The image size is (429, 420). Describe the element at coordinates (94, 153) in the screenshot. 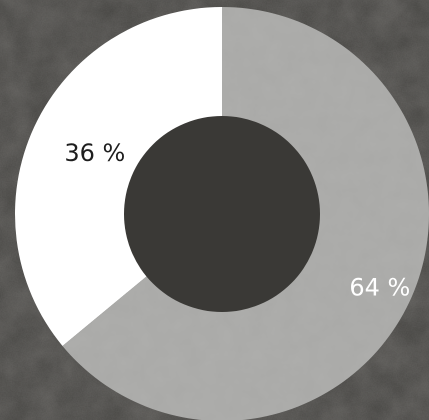

I see `slice-label-1: 36 %` at that location.